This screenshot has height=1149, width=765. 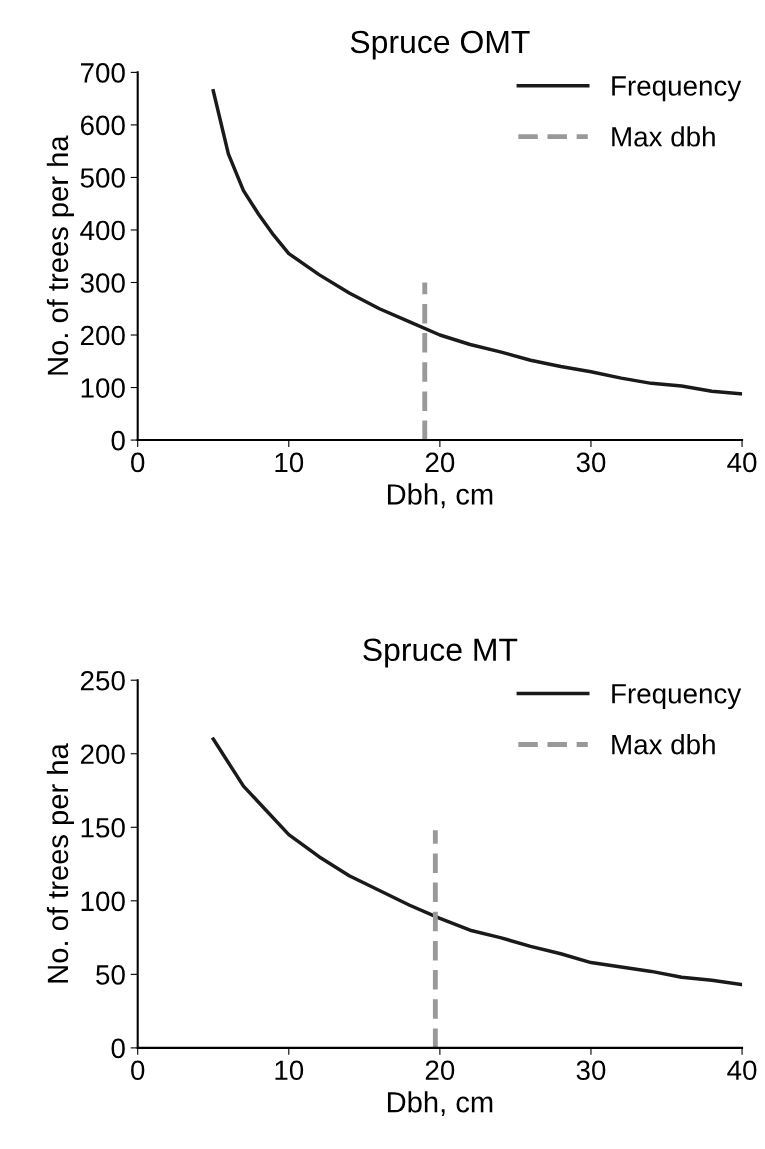 What do you see at coordinates (102, 680) in the screenshot?
I see `y-tick-label: 250` at bounding box center [102, 680].